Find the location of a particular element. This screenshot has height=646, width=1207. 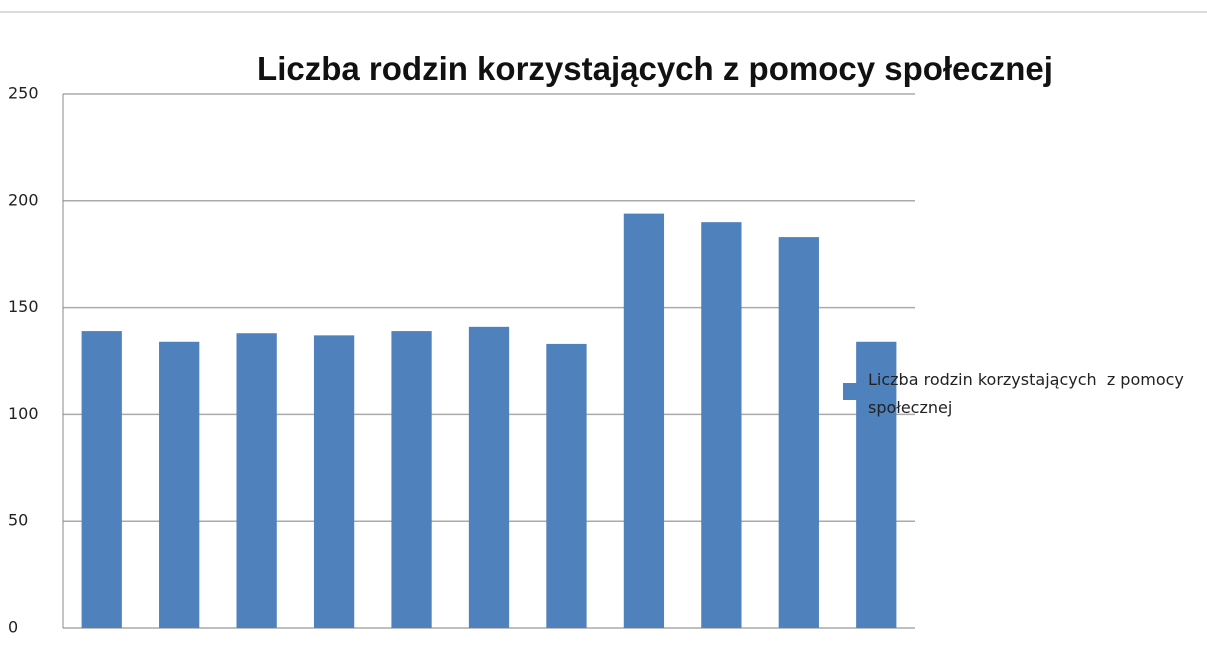

y-tick-label: 50 is located at coordinates (18, 520).